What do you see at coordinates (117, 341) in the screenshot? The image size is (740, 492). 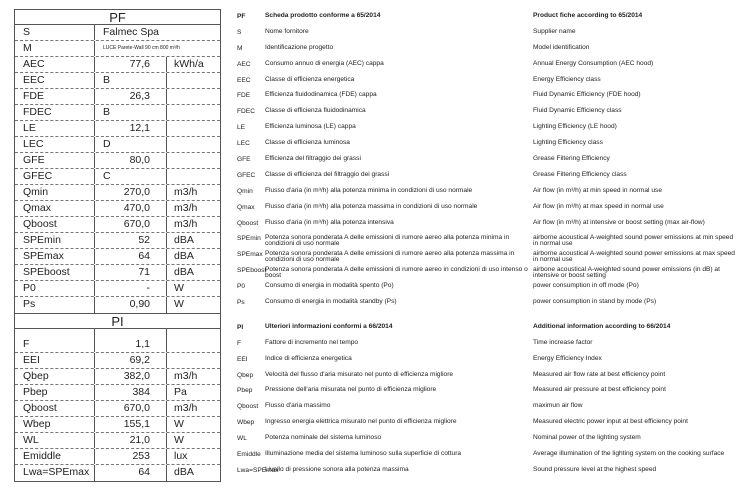 I see `table-row: F 1,1` at bounding box center [117, 341].